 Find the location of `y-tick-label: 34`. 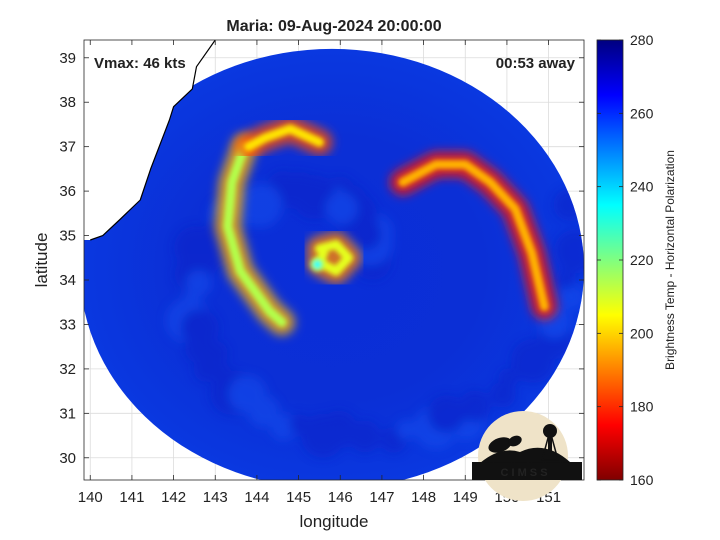

y-tick-label: 34 is located at coordinates (67, 280).